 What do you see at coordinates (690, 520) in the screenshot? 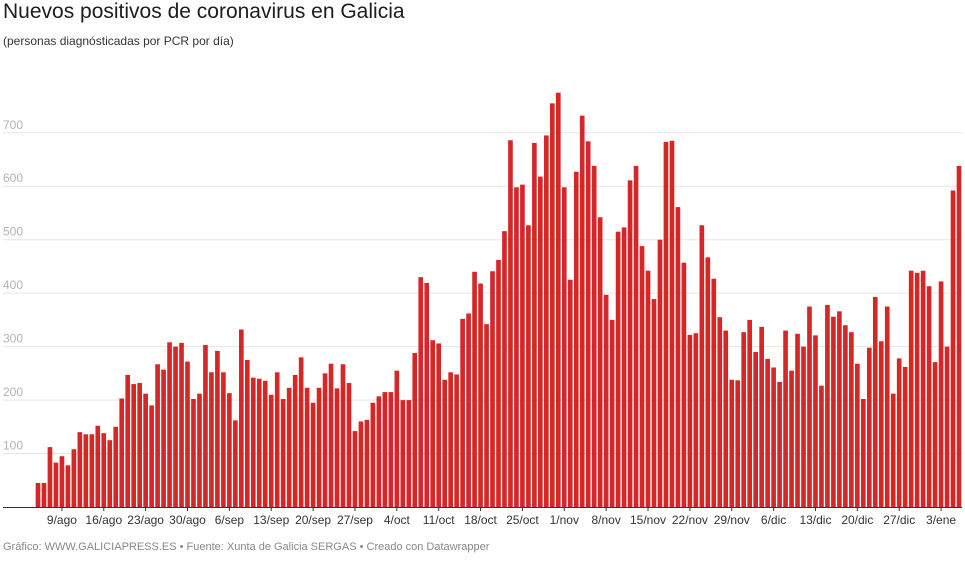
I see `x-tick-label-15: 22/nov` at bounding box center [690, 520].